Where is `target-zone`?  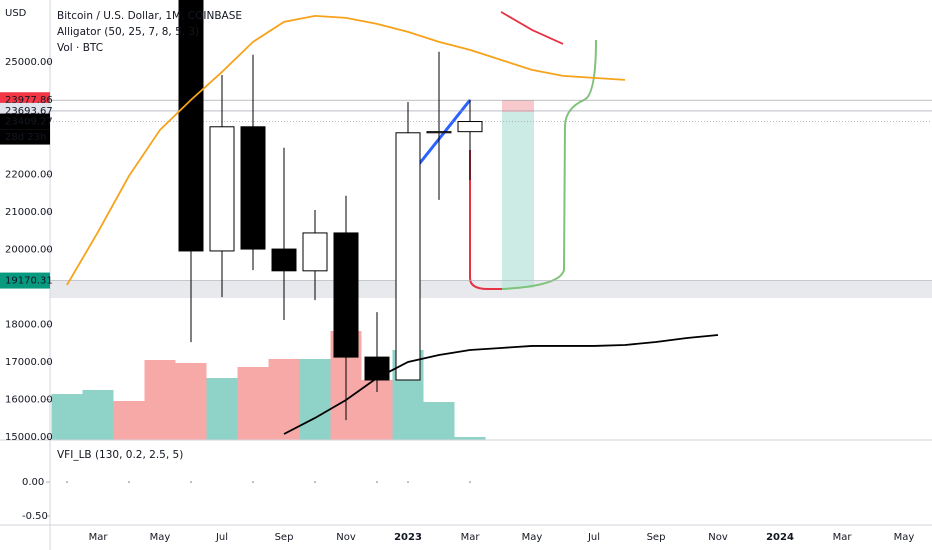 target-zone is located at coordinates (518, 200).